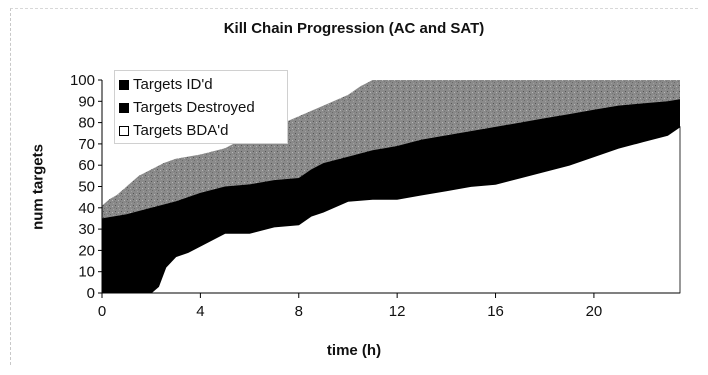 The height and width of the screenshot is (375, 708). Describe the element at coordinates (181, 130) in the screenshot. I see `legend-label-bda: Targets BDA'd` at that location.